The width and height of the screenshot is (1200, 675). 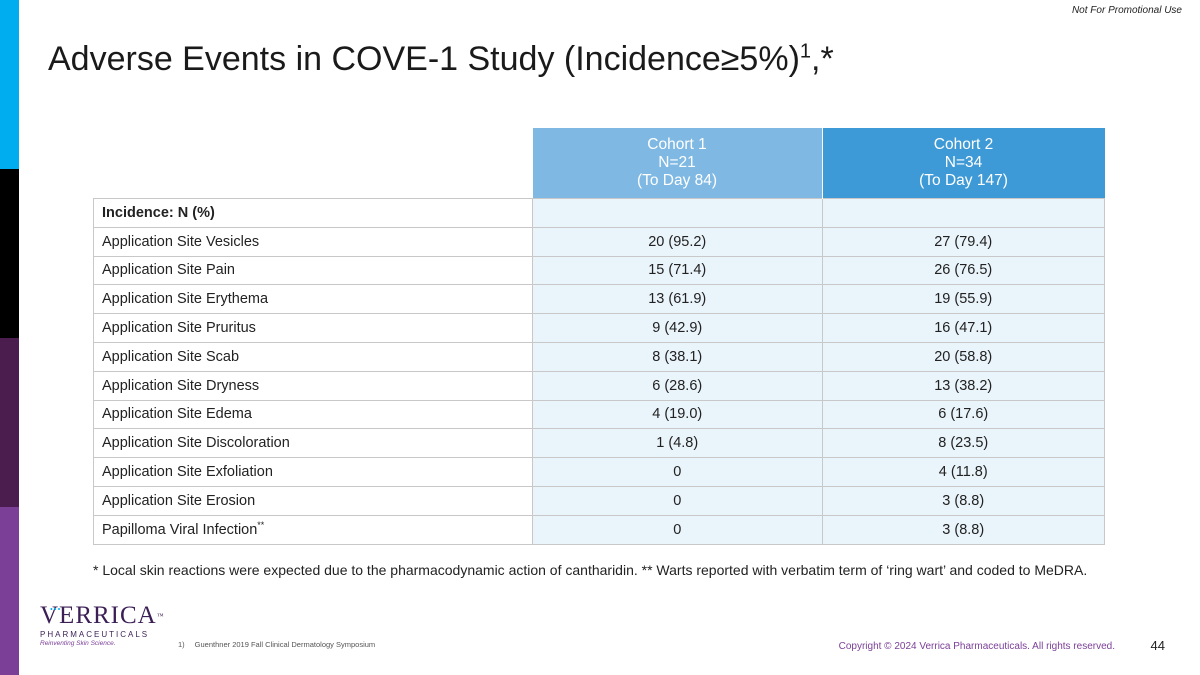 What do you see at coordinates (963, 472) in the screenshot?
I see `cohort-2-value: 4 (11.8)` at bounding box center [963, 472].